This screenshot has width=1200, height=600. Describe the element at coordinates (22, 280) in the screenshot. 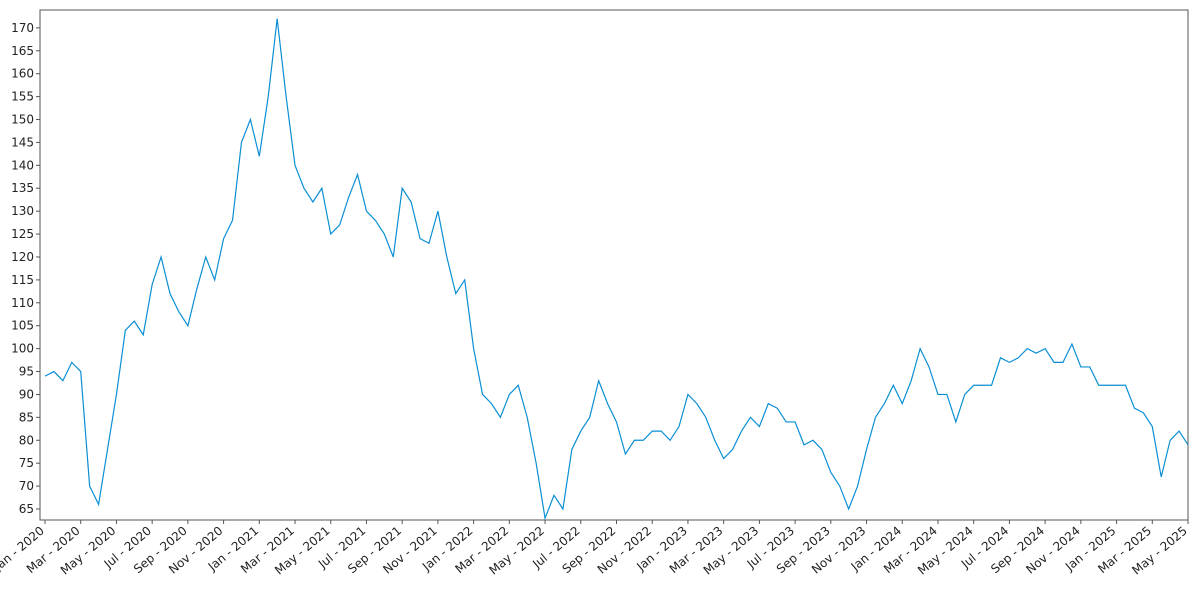

I see `y-tick-label: 115` at that location.